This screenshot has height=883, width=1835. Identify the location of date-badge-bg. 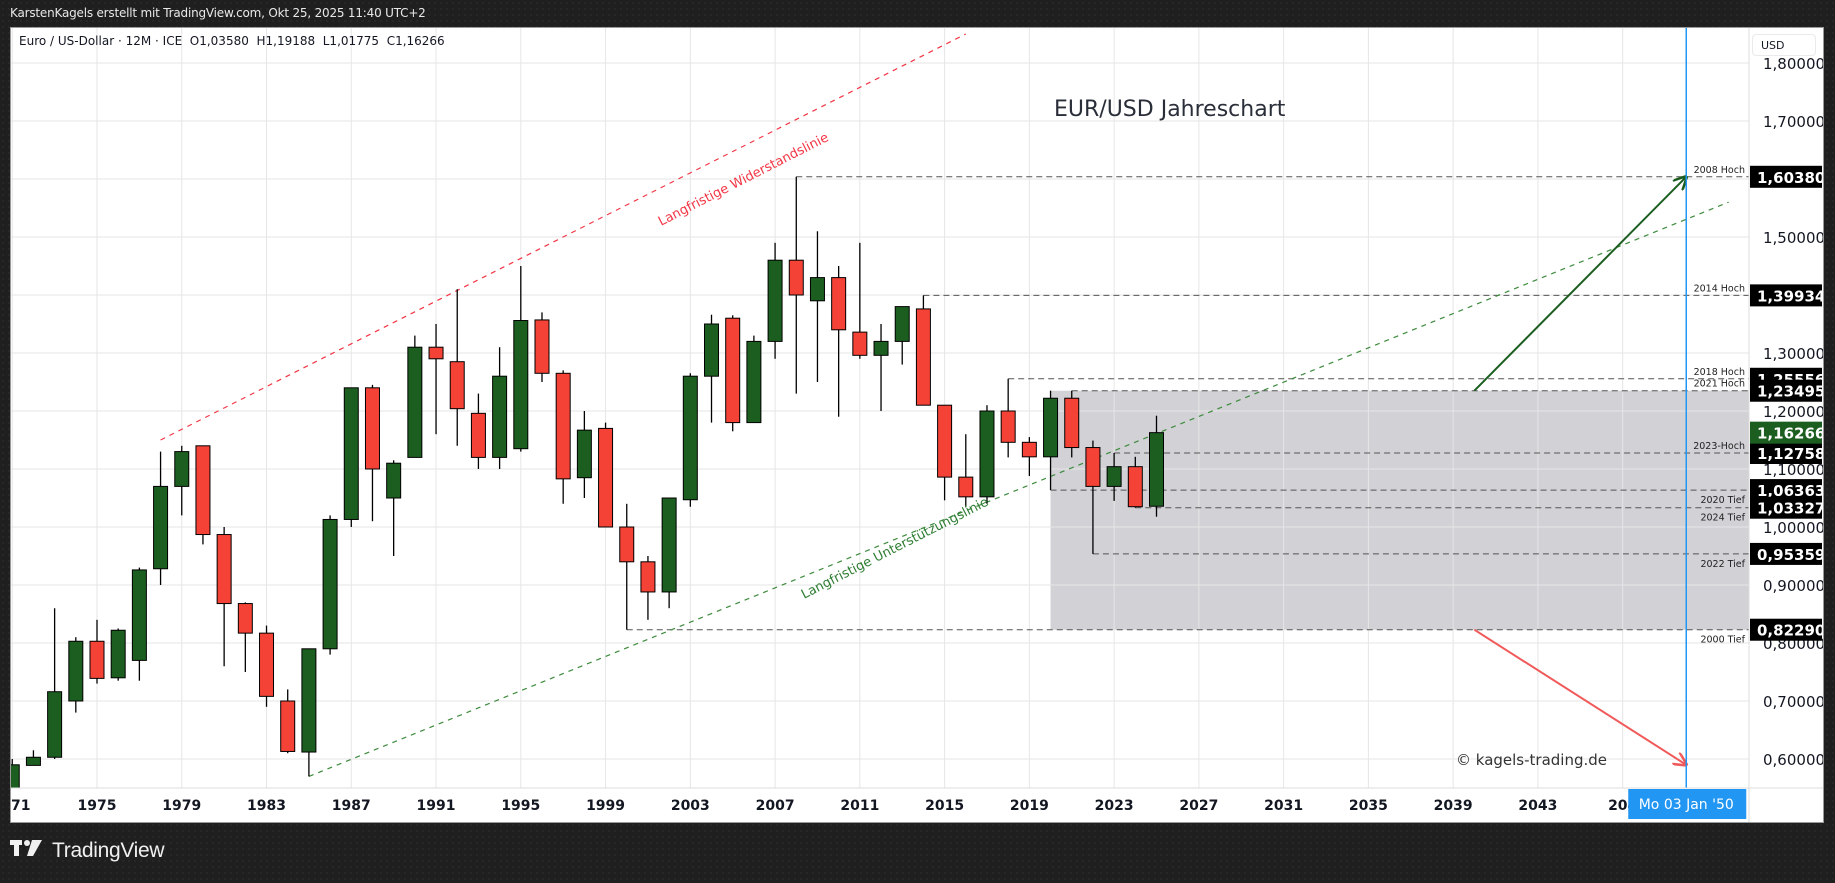
(1687, 804).